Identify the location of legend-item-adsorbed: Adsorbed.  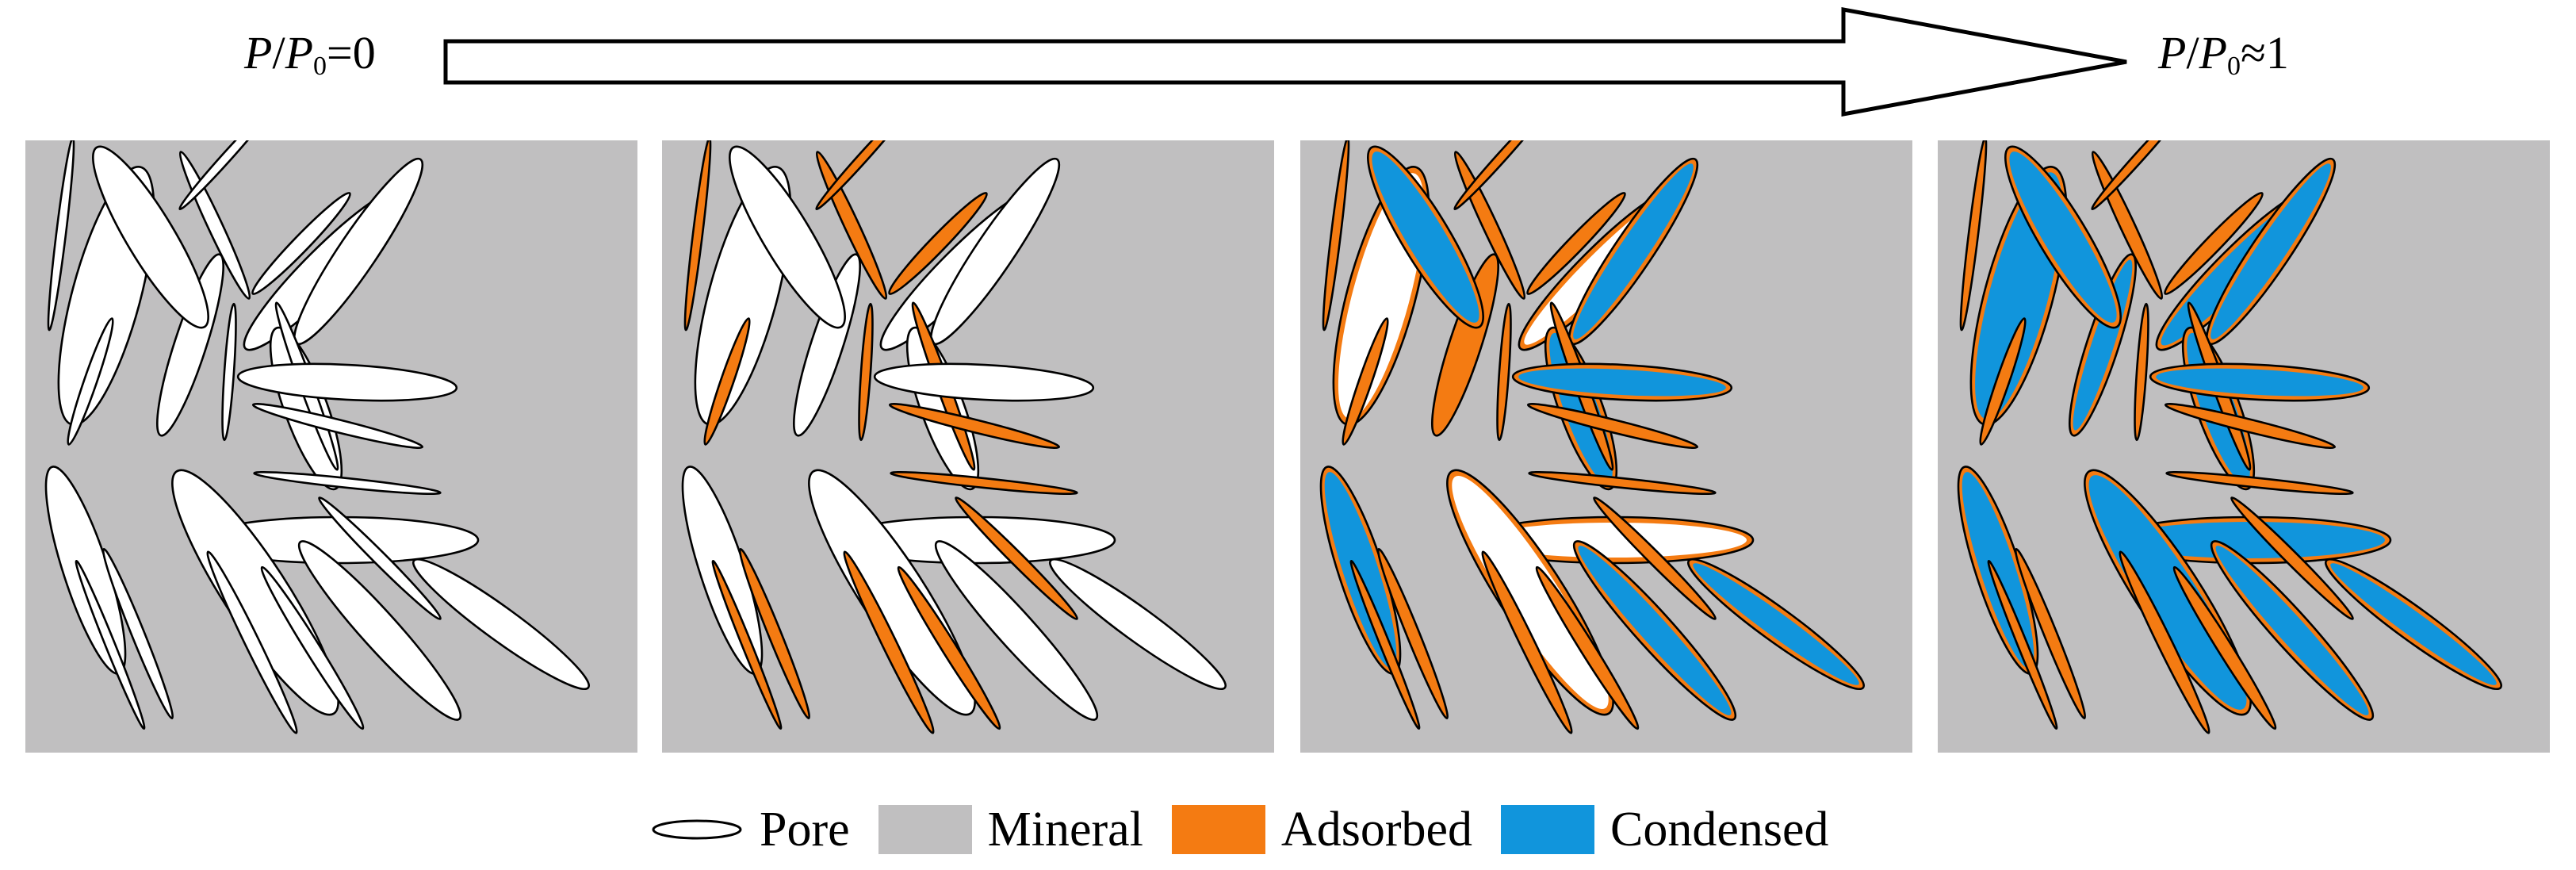
(1321, 830).